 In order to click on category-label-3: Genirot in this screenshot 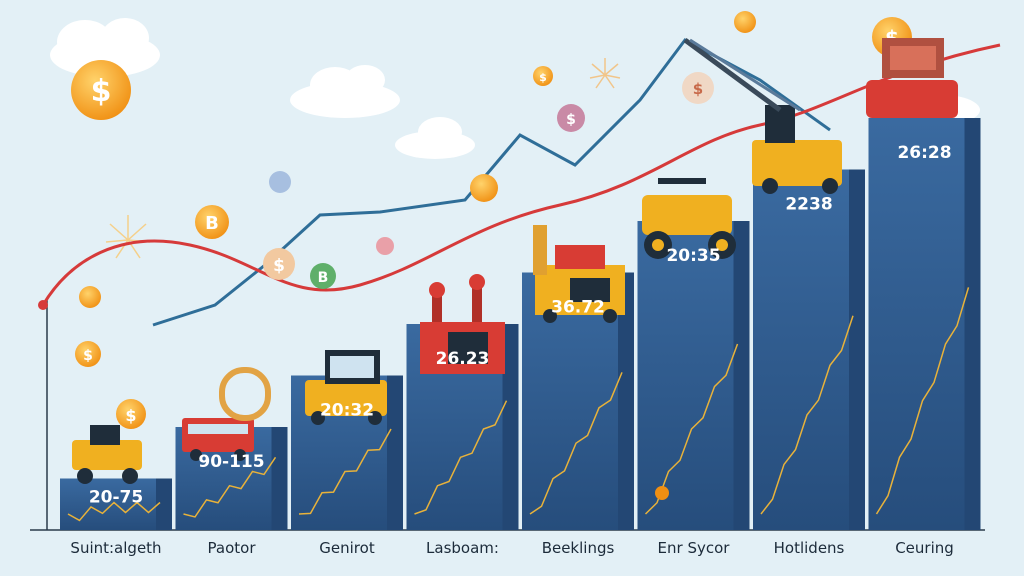, I will do `click(347, 548)`.